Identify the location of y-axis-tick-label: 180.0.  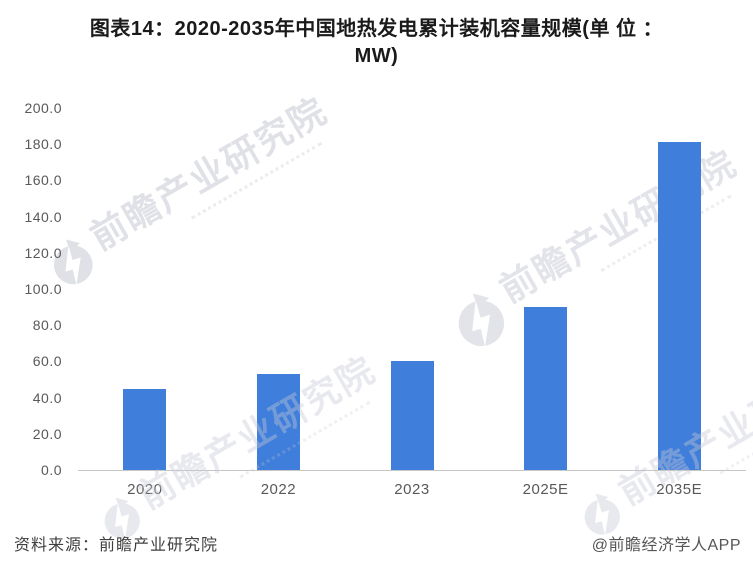
(43, 144).